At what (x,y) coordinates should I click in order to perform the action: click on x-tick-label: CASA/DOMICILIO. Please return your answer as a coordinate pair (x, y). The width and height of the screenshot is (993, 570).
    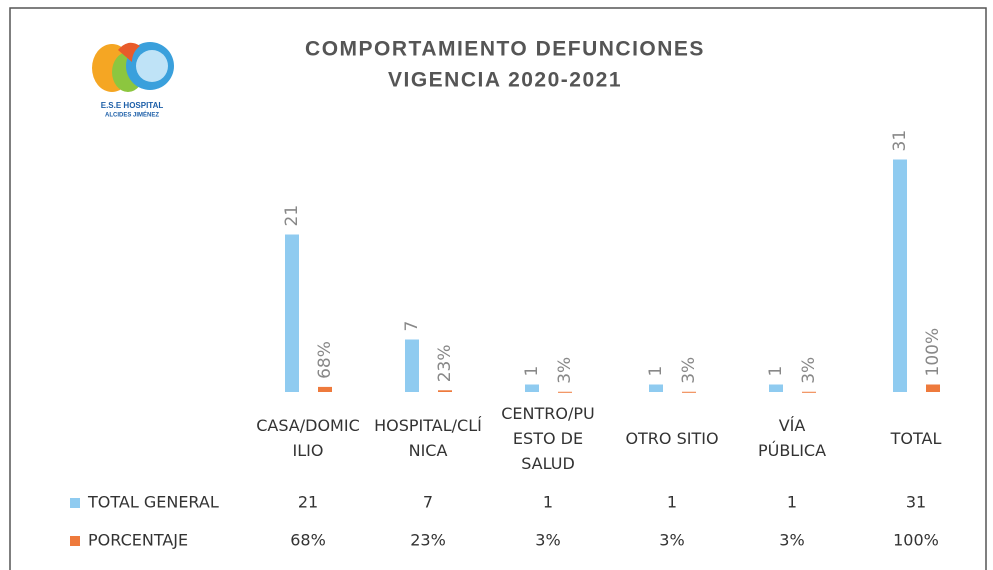
    Looking at the image, I should click on (308, 438).